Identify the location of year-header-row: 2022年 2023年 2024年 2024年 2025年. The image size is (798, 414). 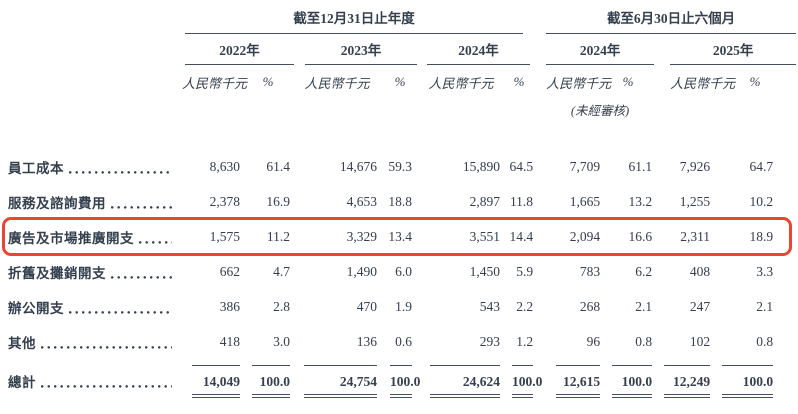
(399, 49).